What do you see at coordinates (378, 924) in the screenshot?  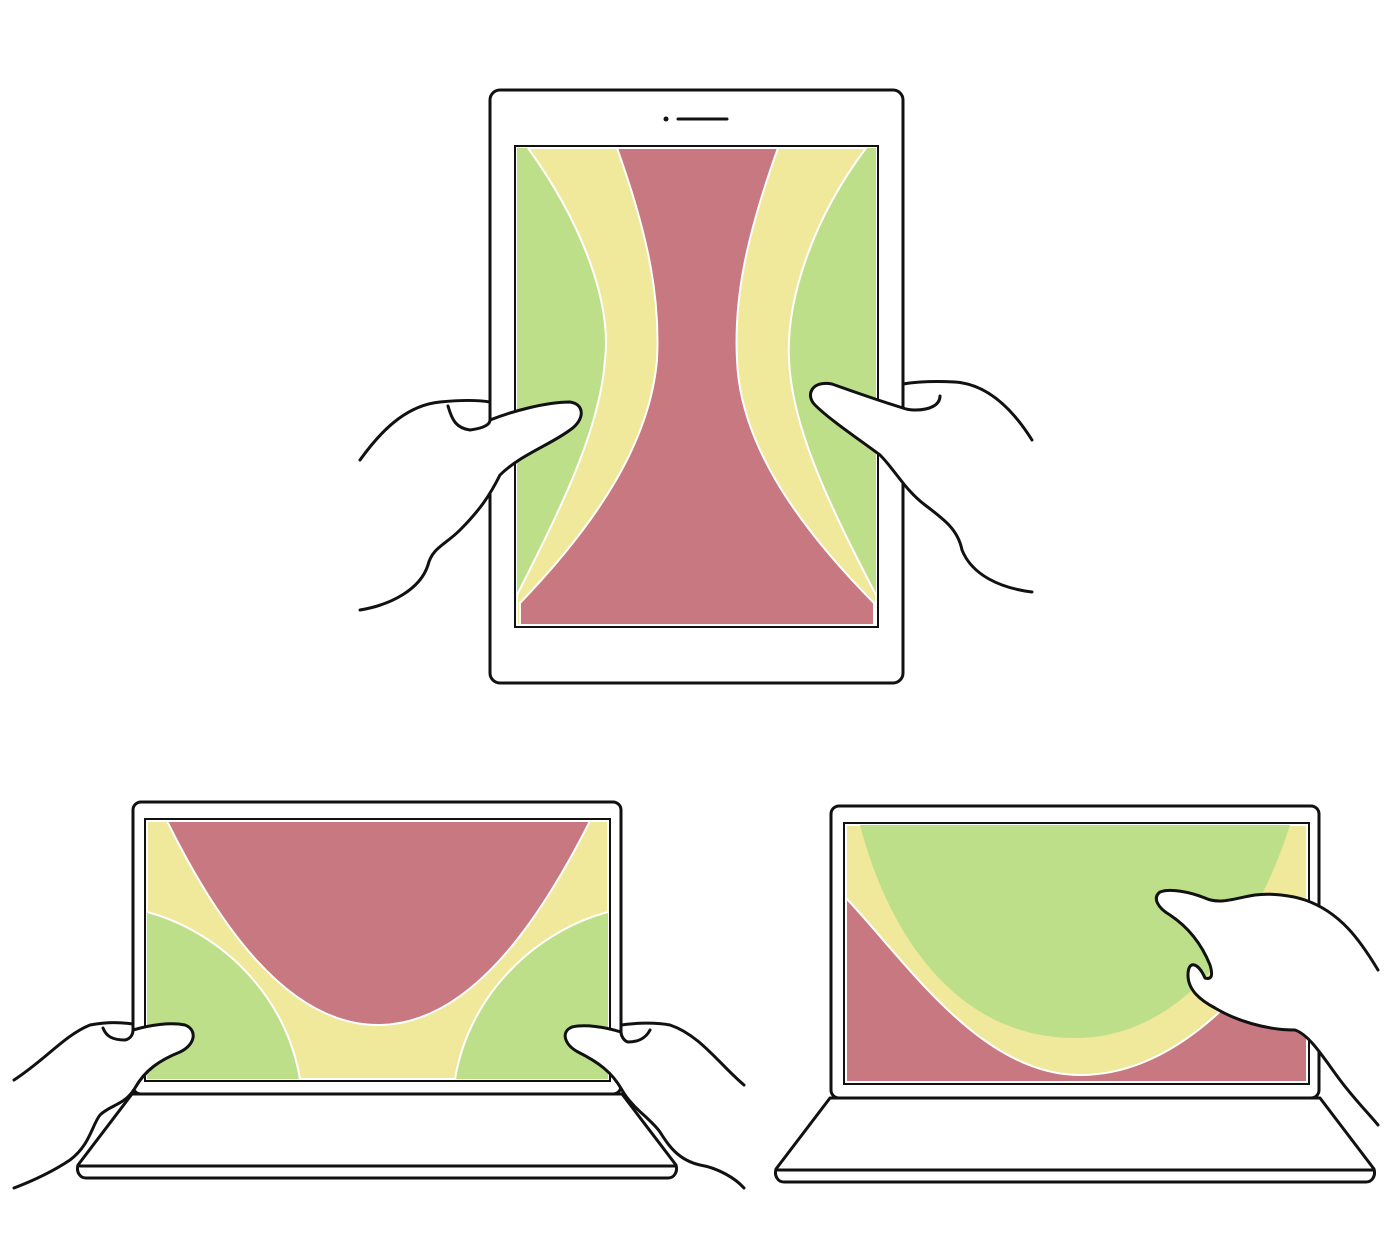 I see `laptop1-zone-hard` at bounding box center [378, 924].